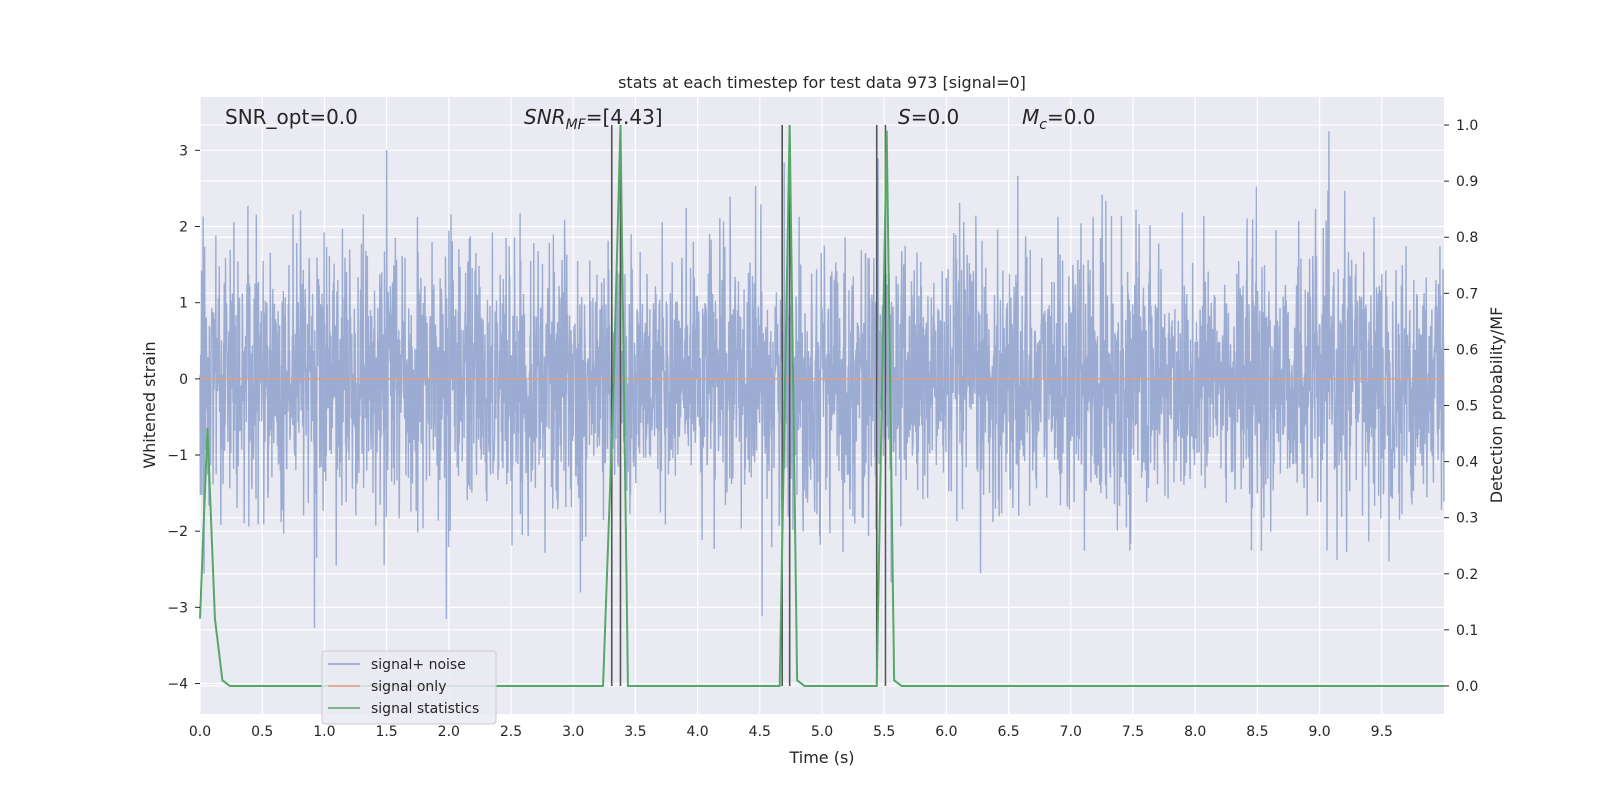 The image size is (1600, 800). I want to click on legend-label-signal-only: signal only, so click(408, 687).